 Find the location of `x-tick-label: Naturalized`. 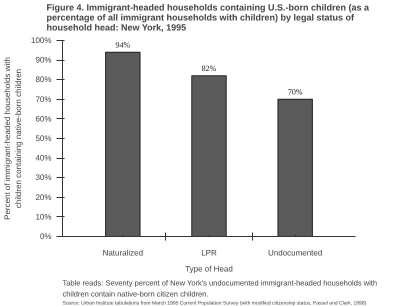

x-tick-label: Naturalized is located at coordinates (123, 253).